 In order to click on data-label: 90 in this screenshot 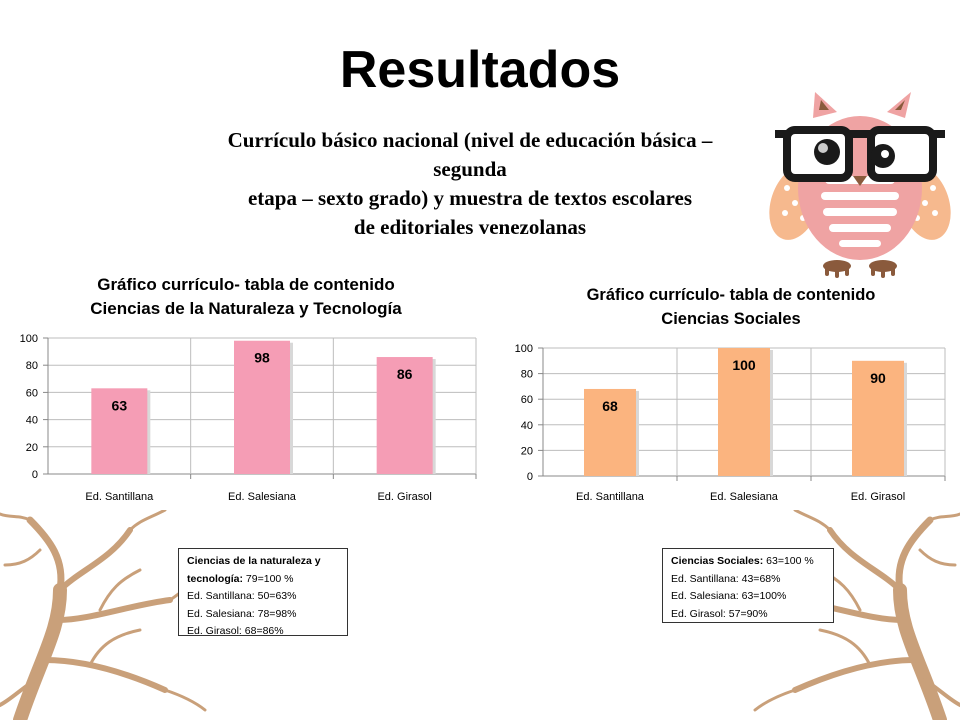, I will do `click(878, 378)`.